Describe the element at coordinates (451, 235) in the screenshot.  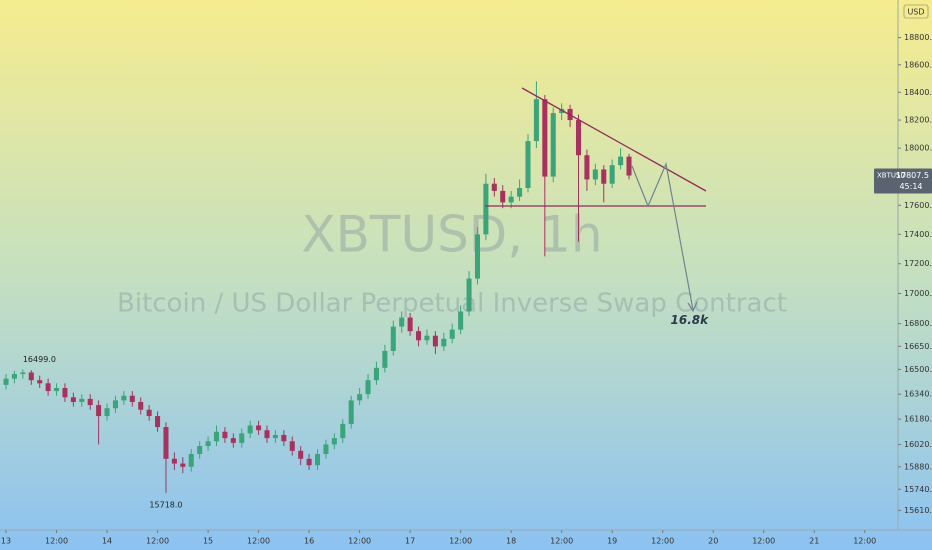
I see `watermark-title: XBTUSD, 1h` at that location.